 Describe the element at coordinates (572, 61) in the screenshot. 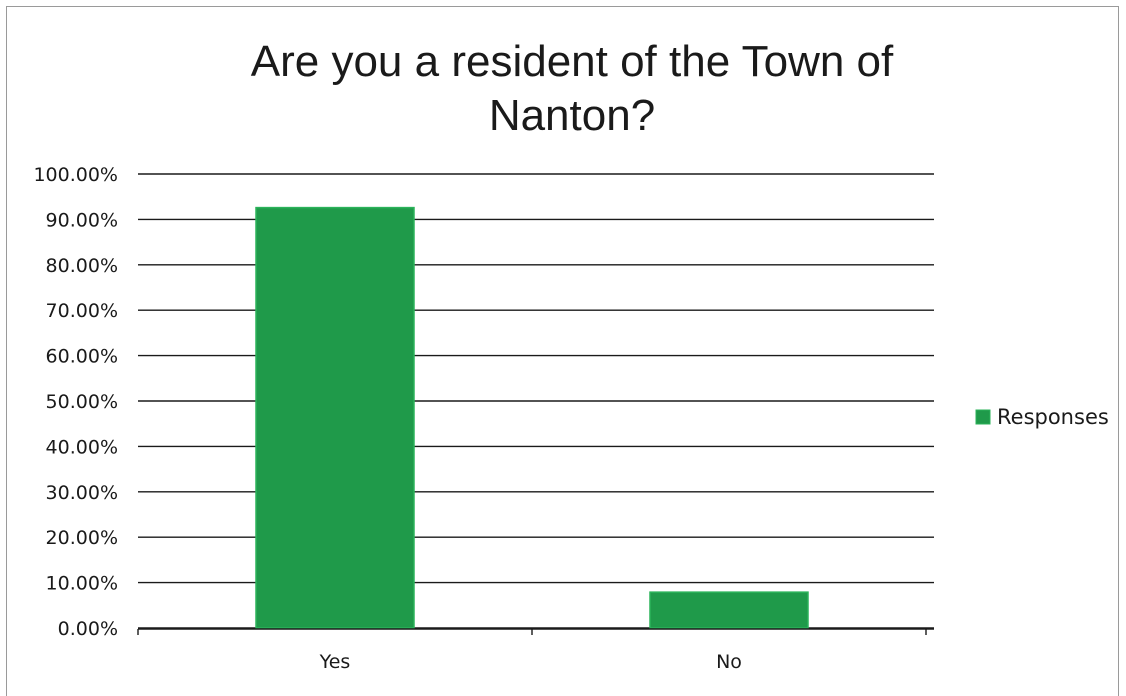

I see `chart-title-line-1: Are you a resident of the Town of` at that location.